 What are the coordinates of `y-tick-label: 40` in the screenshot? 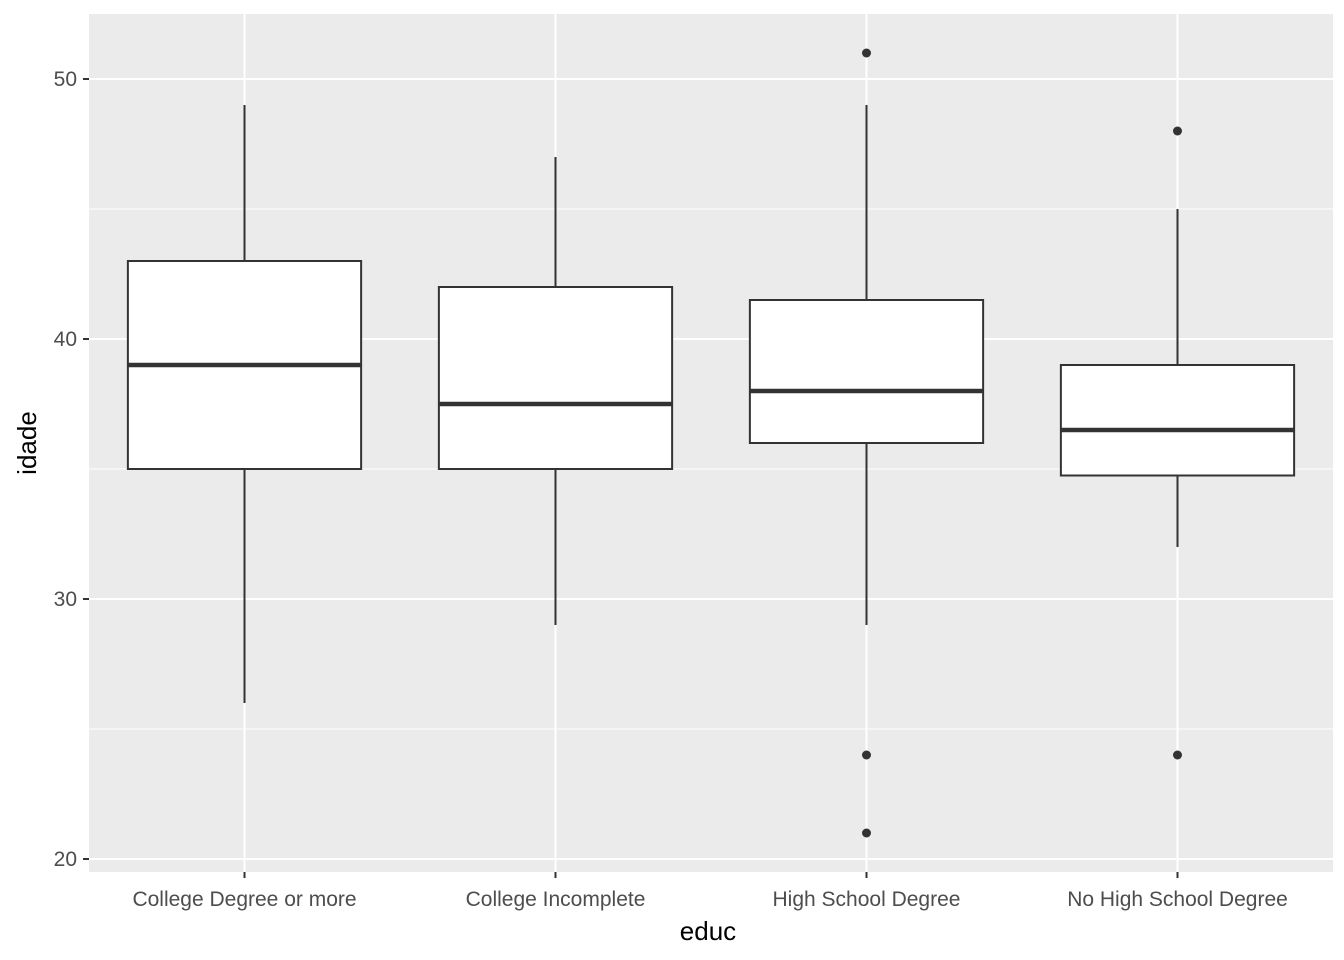 It's located at (65, 339).